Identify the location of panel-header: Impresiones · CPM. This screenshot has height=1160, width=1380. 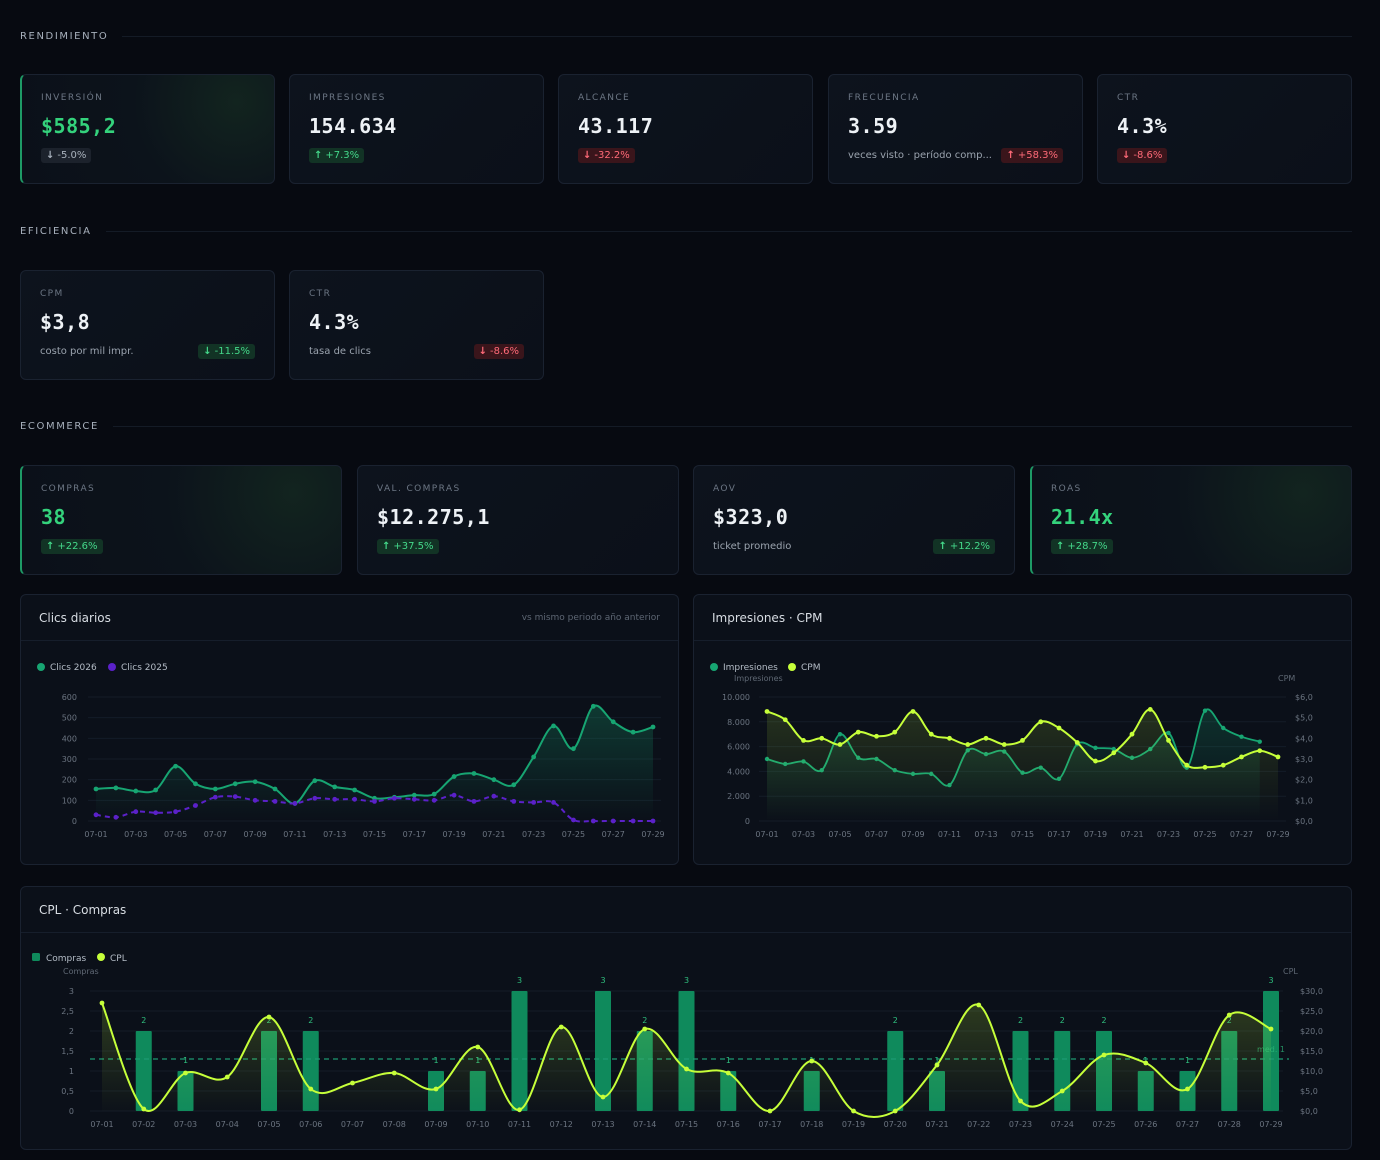
(1022, 618).